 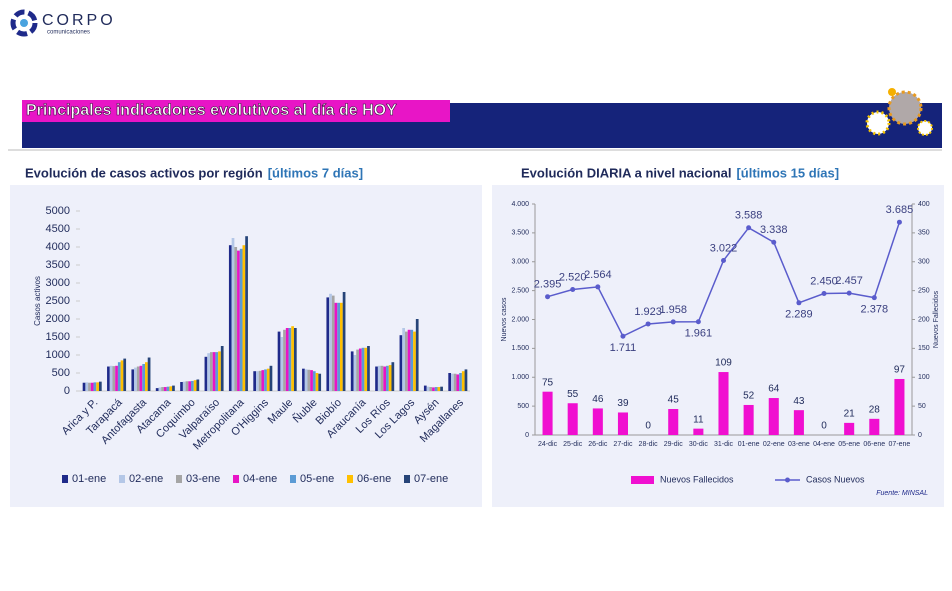 I want to click on x-tick-label: 25-dic, so click(x=573, y=444).